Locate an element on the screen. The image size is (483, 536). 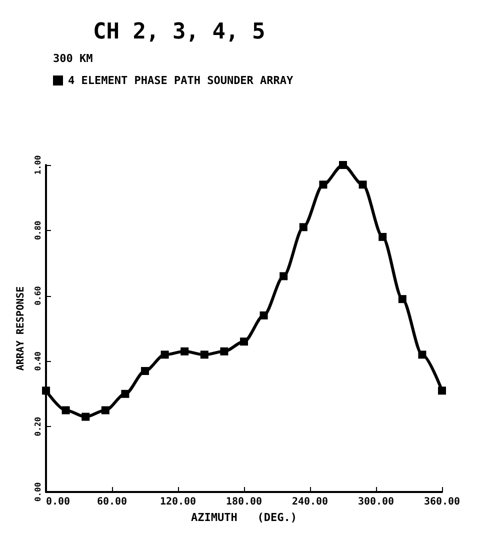
x-tick-label: 240.00 is located at coordinates (310, 502).